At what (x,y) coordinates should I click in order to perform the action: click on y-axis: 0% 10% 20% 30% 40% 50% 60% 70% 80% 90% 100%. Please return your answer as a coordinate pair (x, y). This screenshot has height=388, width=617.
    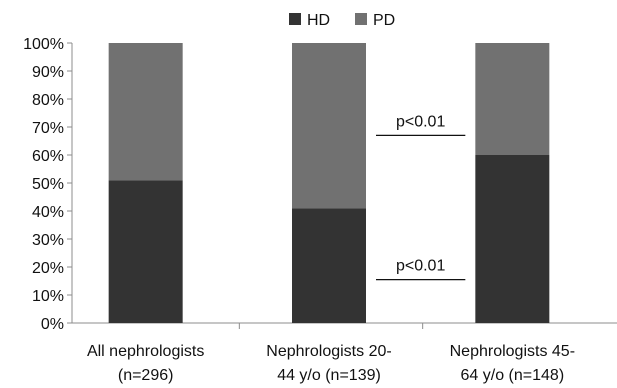
    Looking at the image, I should click on (48, 184).